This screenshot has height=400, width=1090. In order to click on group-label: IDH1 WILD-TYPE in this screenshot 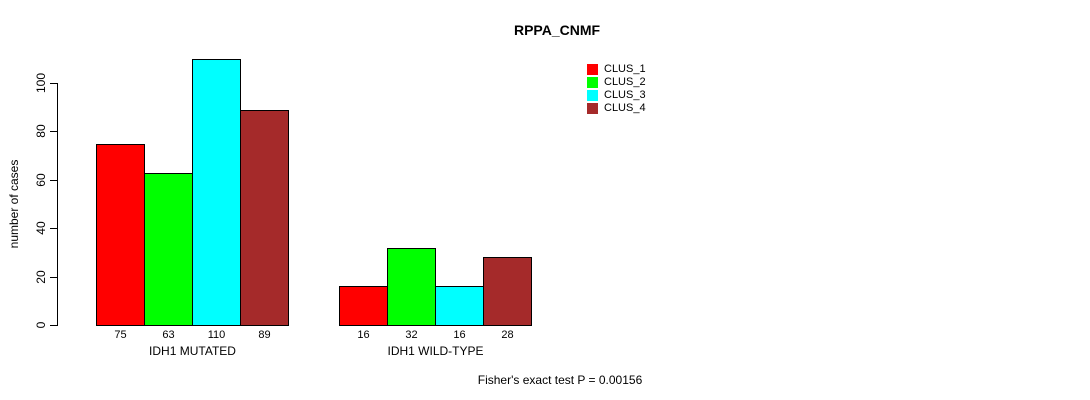, I will do `click(435, 351)`.